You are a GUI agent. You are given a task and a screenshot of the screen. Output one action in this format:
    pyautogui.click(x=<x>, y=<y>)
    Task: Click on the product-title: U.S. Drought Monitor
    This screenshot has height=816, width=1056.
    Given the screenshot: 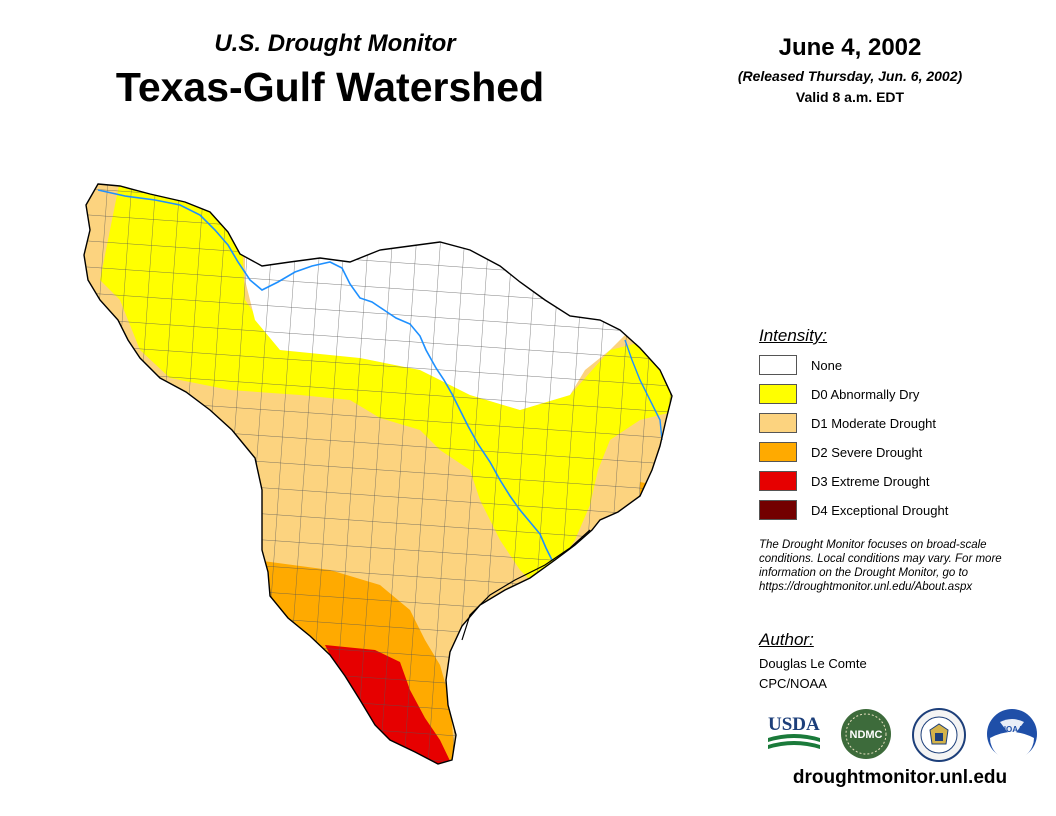 What is the action you would take?
    pyautogui.click(x=335, y=43)
    